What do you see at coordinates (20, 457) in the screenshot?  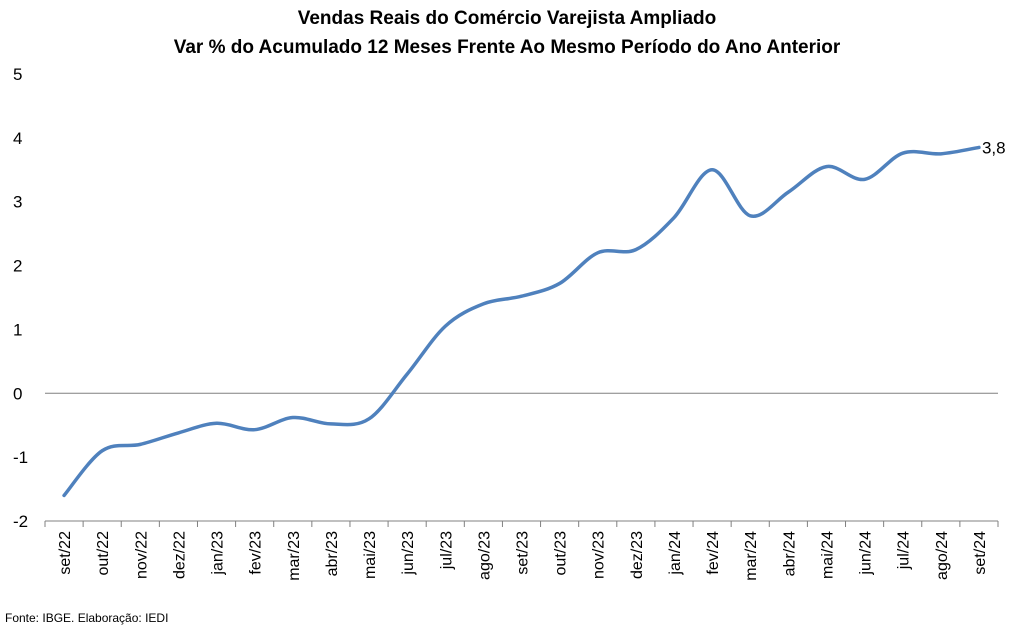 I see `y-tick-label: -1` at bounding box center [20, 457].